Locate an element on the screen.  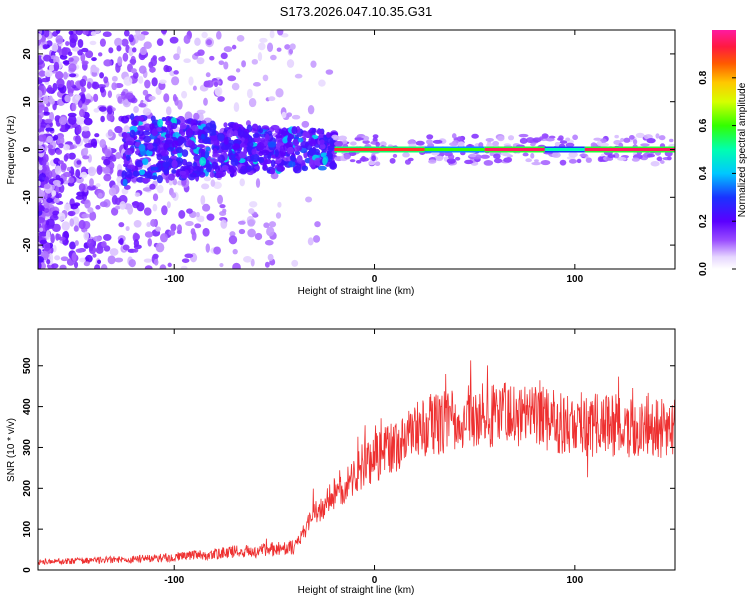
spectrogram-ytick-label: 10 is located at coordinates (27, 102).